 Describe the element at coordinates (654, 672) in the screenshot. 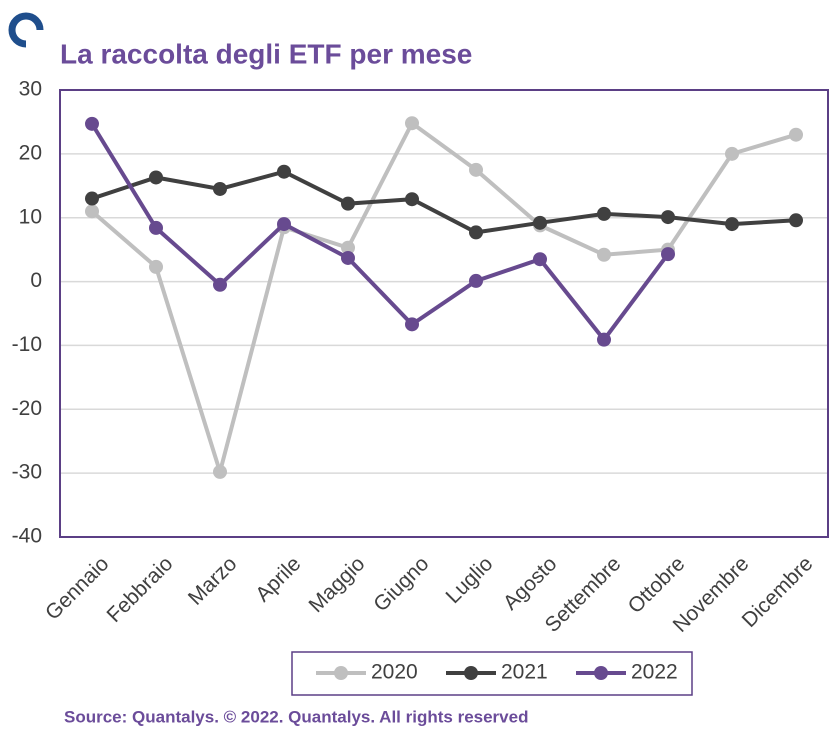

I see `legend-label: 2022` at that location.